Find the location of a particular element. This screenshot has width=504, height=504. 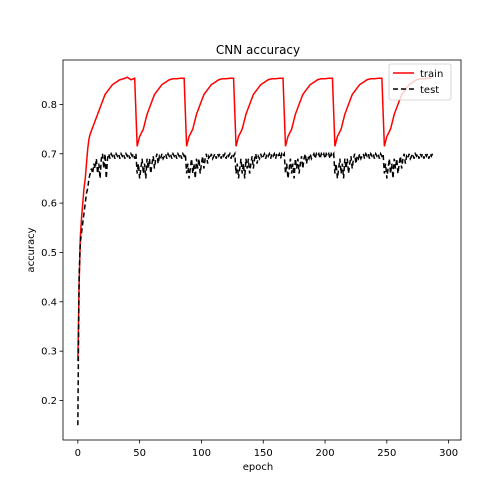

legend: train test is located at coordinates (420, 82).